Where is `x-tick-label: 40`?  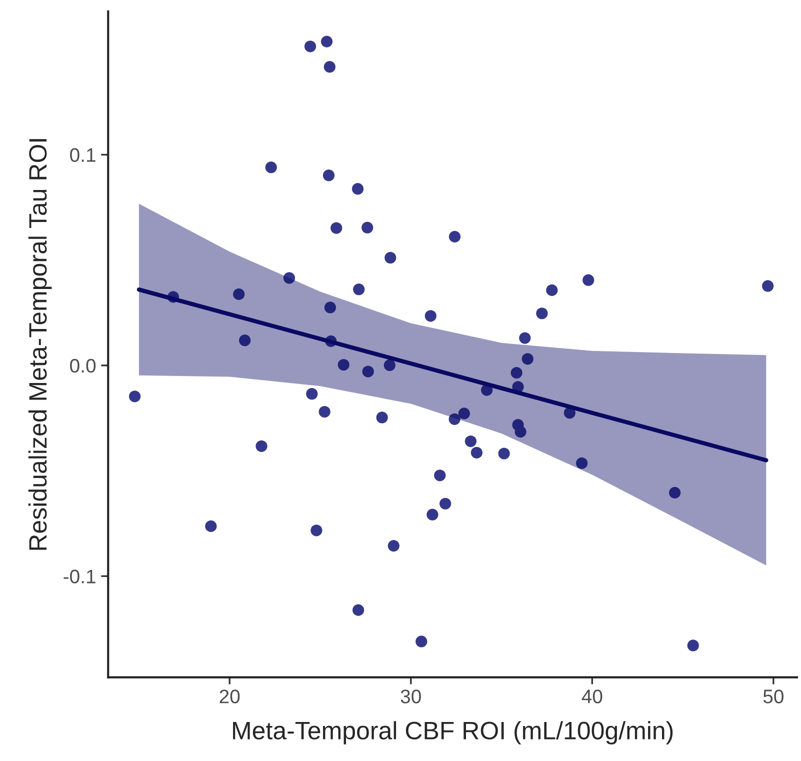
x-tick-label: 40 is located at coordinates (592, 697).